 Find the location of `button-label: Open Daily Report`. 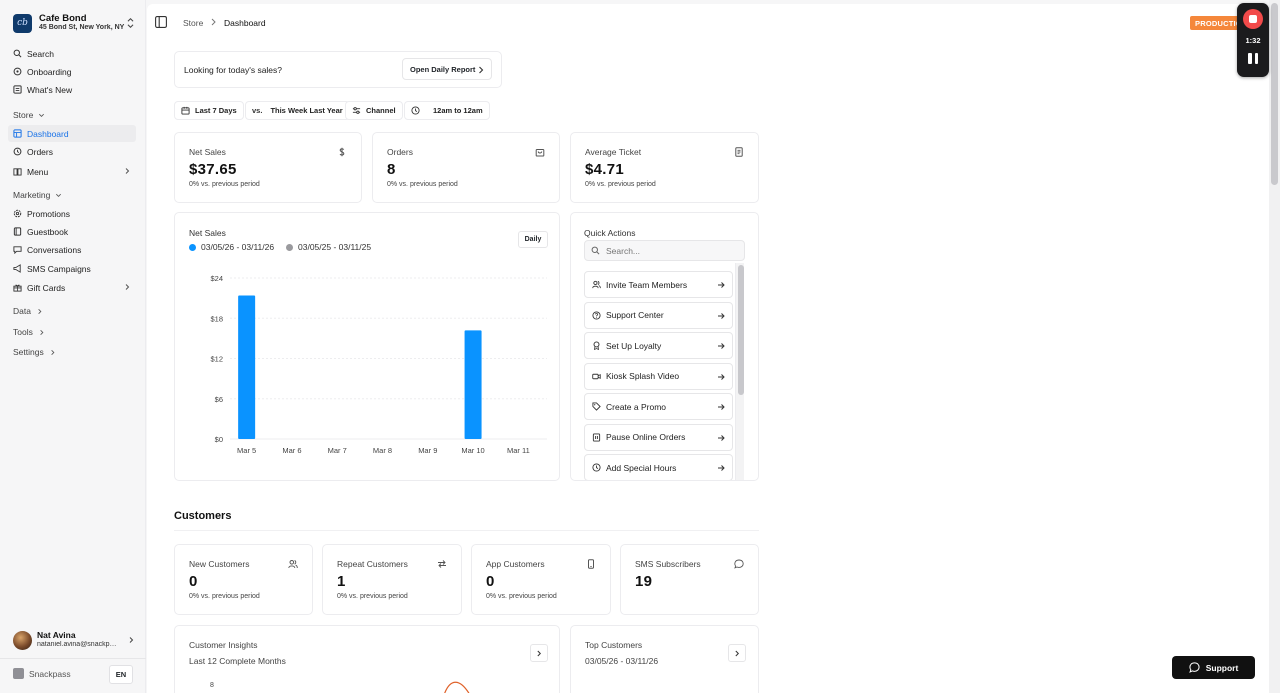

button-label: Open Daily Report is located at coordinates (443, 69).